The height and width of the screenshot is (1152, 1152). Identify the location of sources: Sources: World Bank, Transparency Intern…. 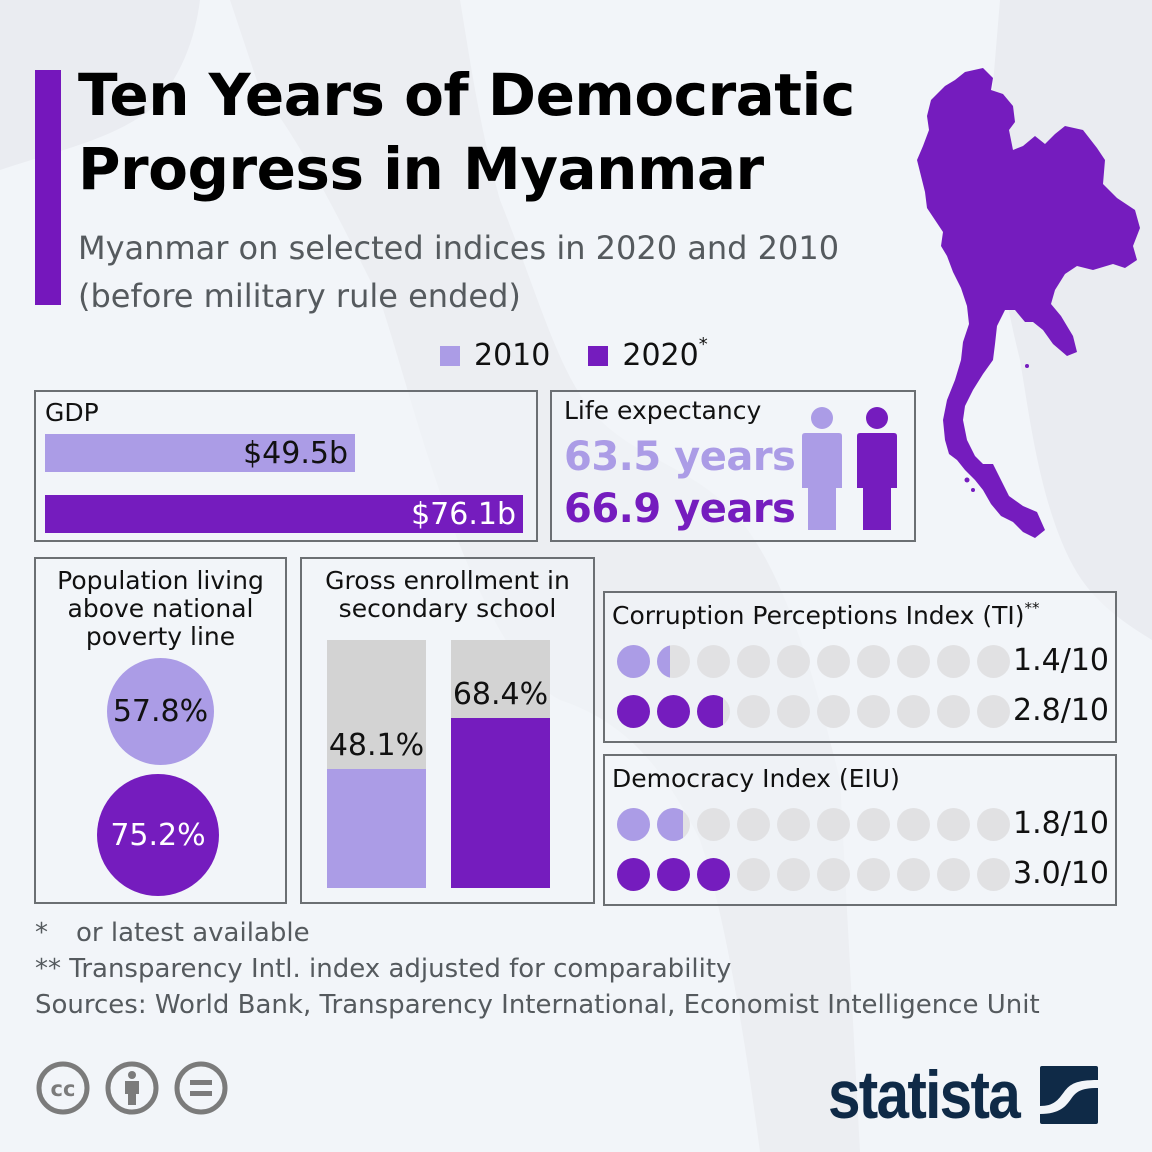
(537, 1005).